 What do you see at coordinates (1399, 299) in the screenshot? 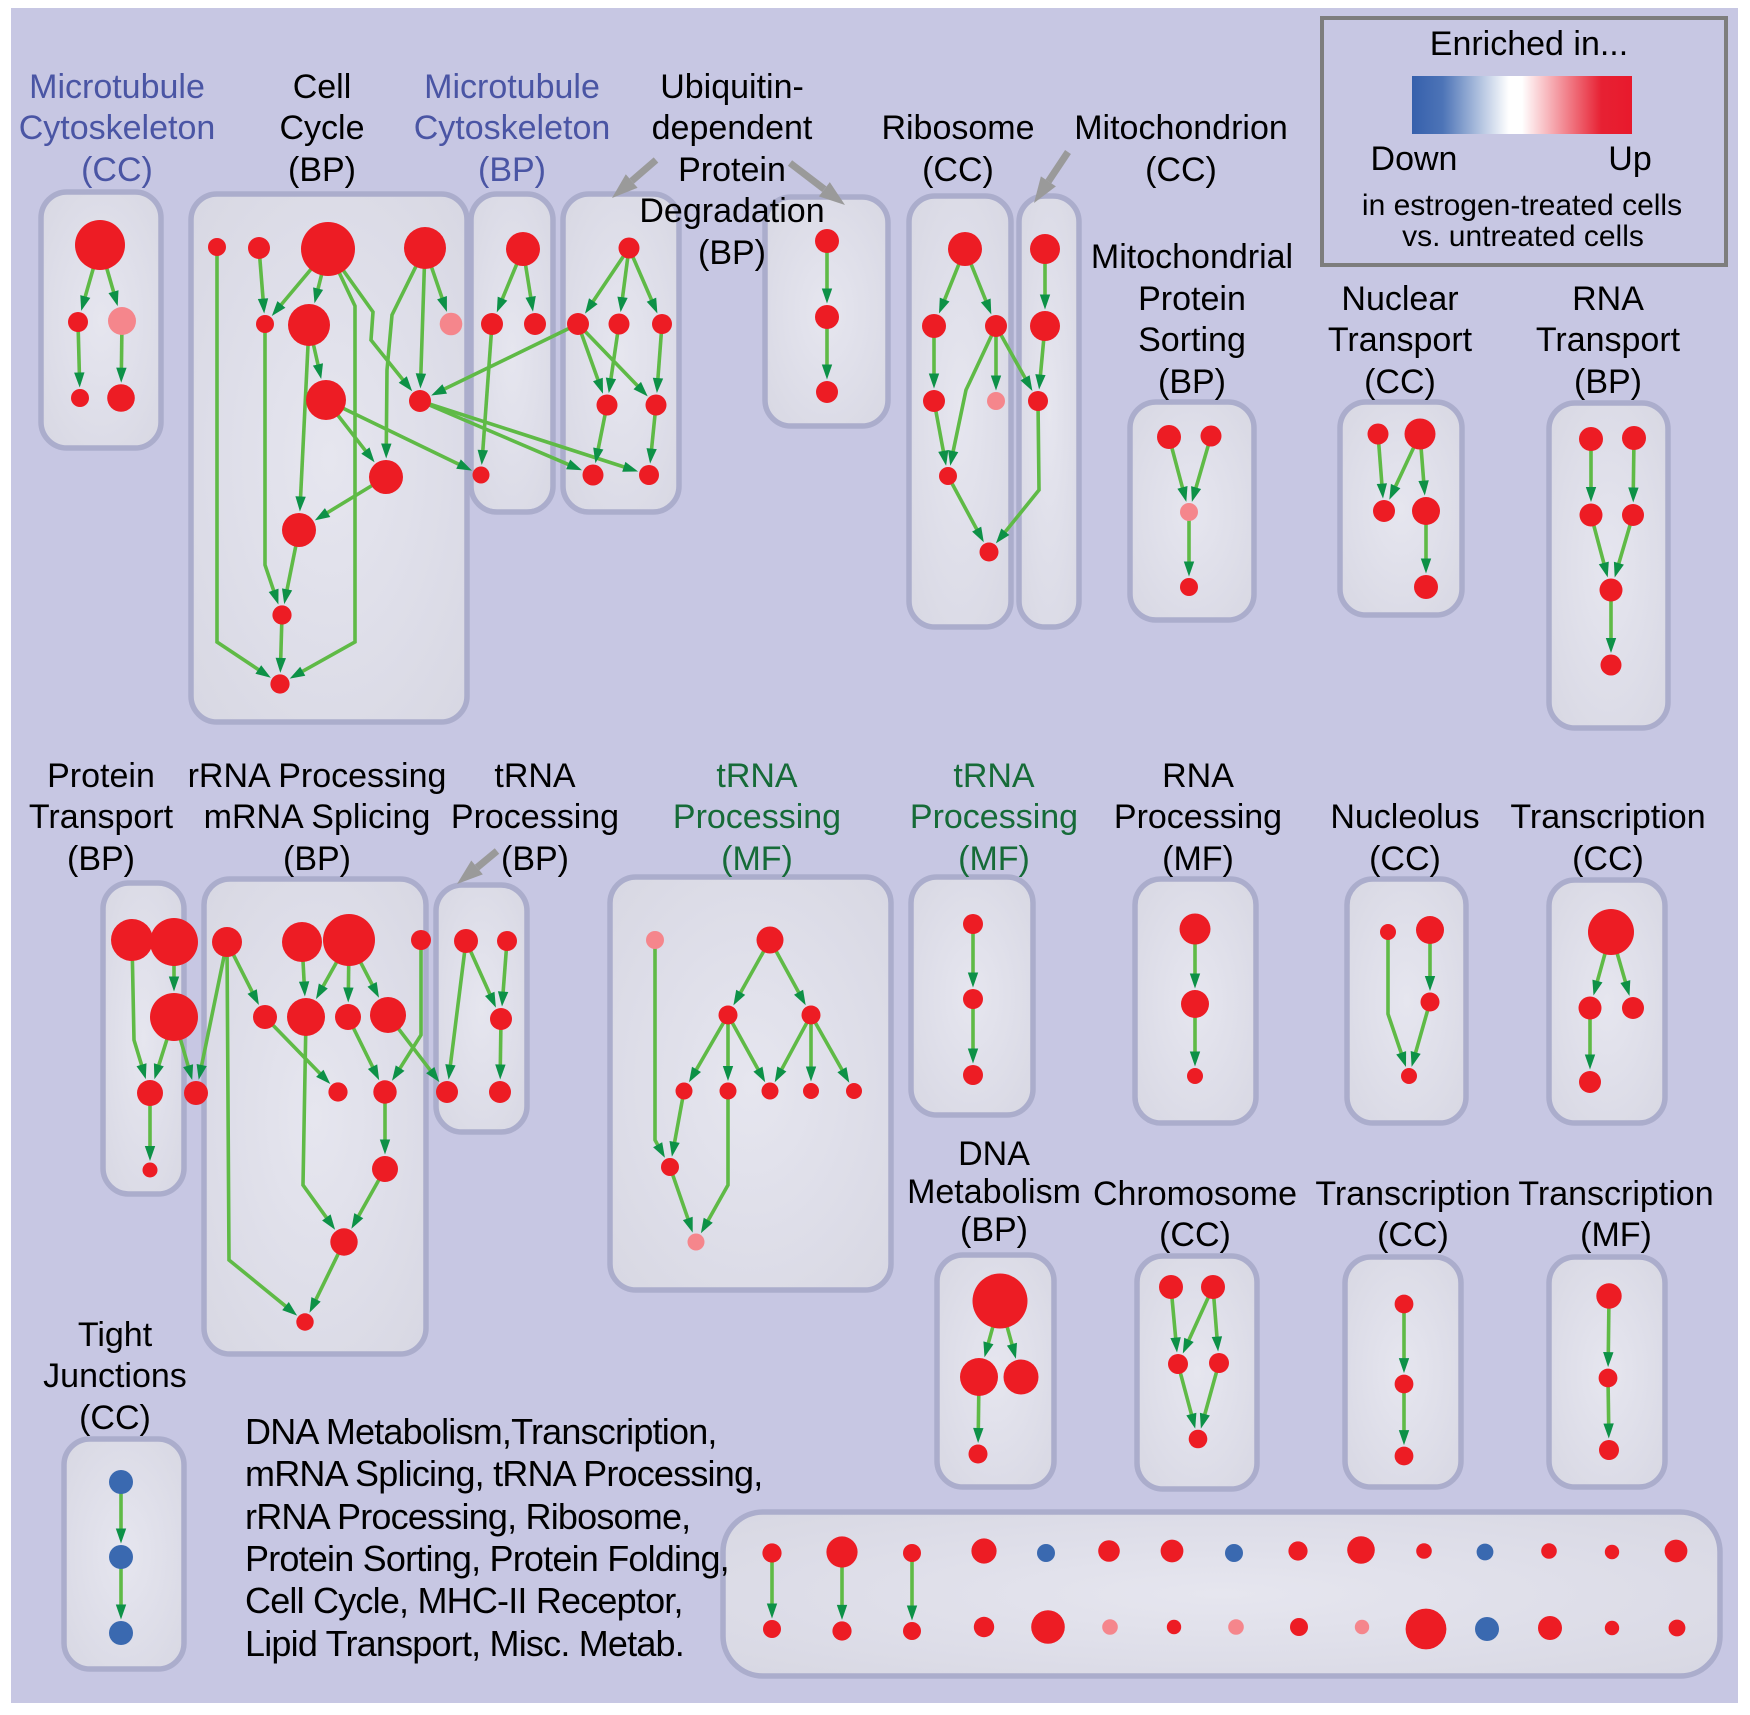
I see `svg-text: Nuclear` at bounding box center [1399, 299].